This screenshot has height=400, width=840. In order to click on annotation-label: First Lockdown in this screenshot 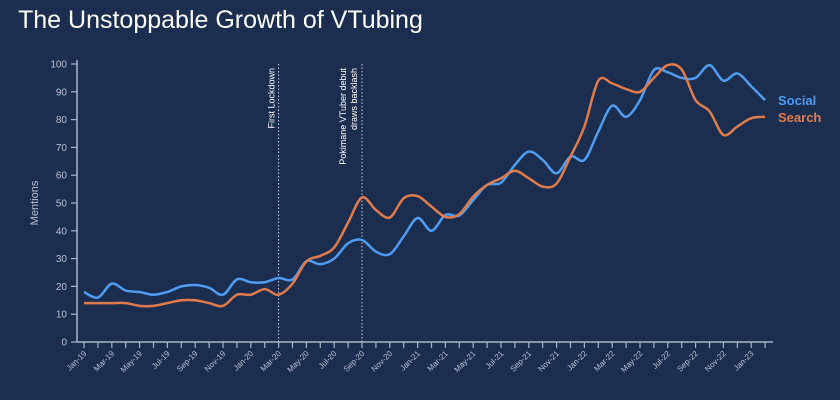, I will do `click(272, 98)`.